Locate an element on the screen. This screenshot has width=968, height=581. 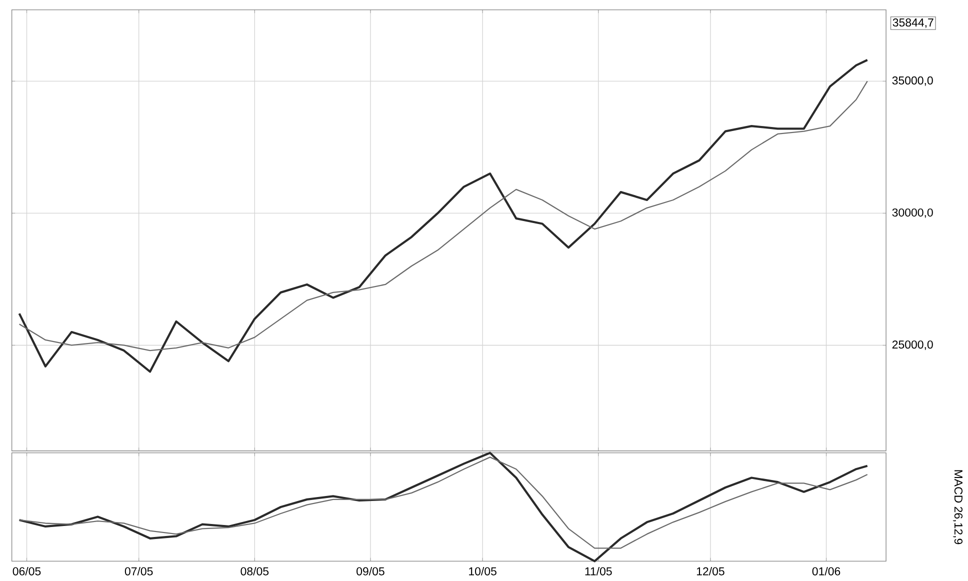
x-tick-label: 09/05 is located at coordinates (370, 571).